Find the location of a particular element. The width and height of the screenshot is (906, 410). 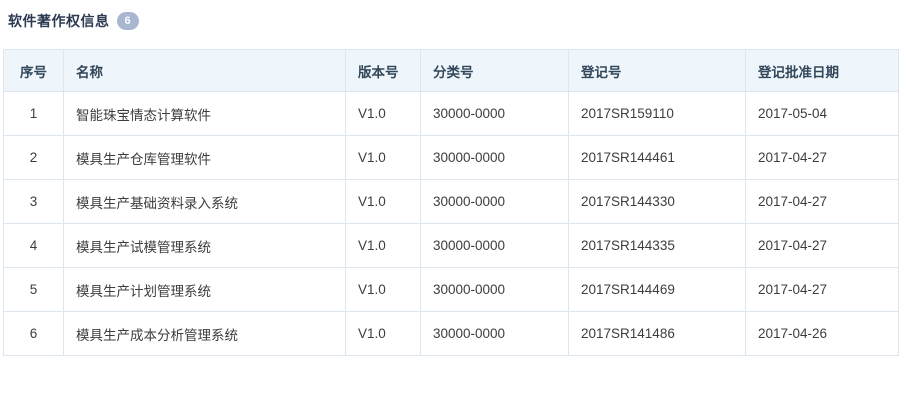

cell-approve_date: 2017-05-04 is located at coordinates (822, 113).